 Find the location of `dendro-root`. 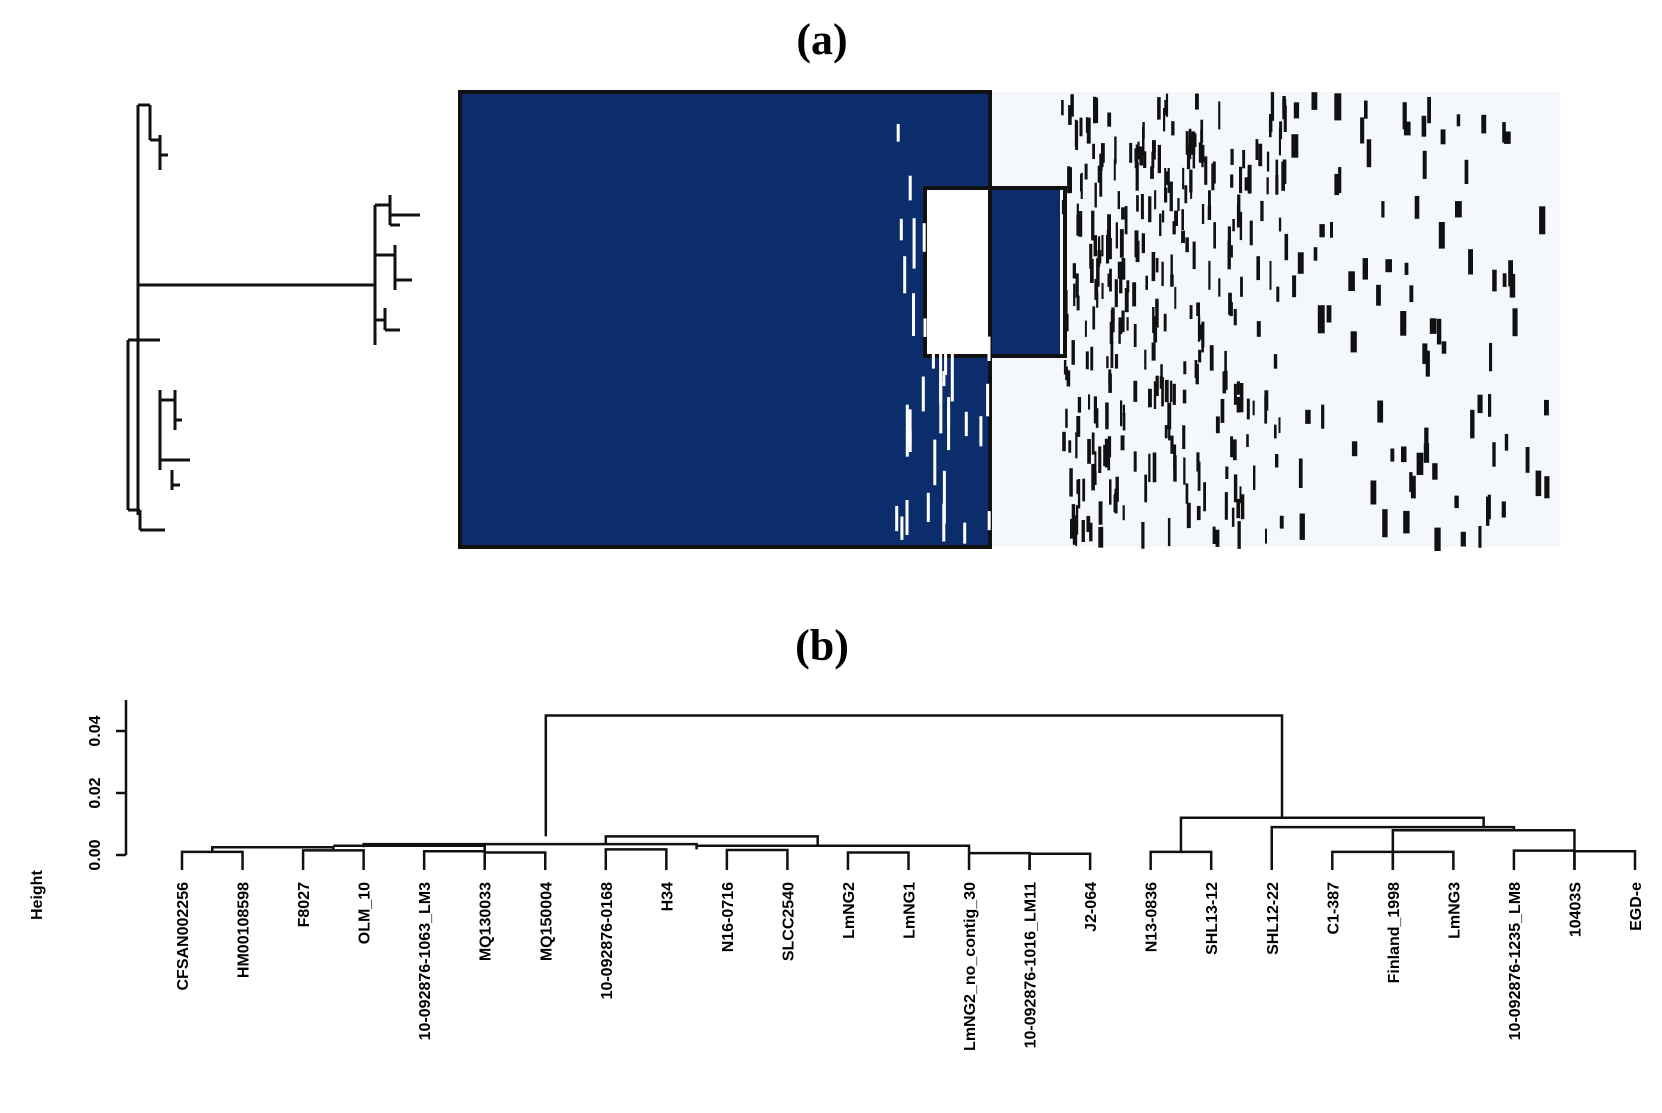

dendro-root is located at coordinates (914, 775).